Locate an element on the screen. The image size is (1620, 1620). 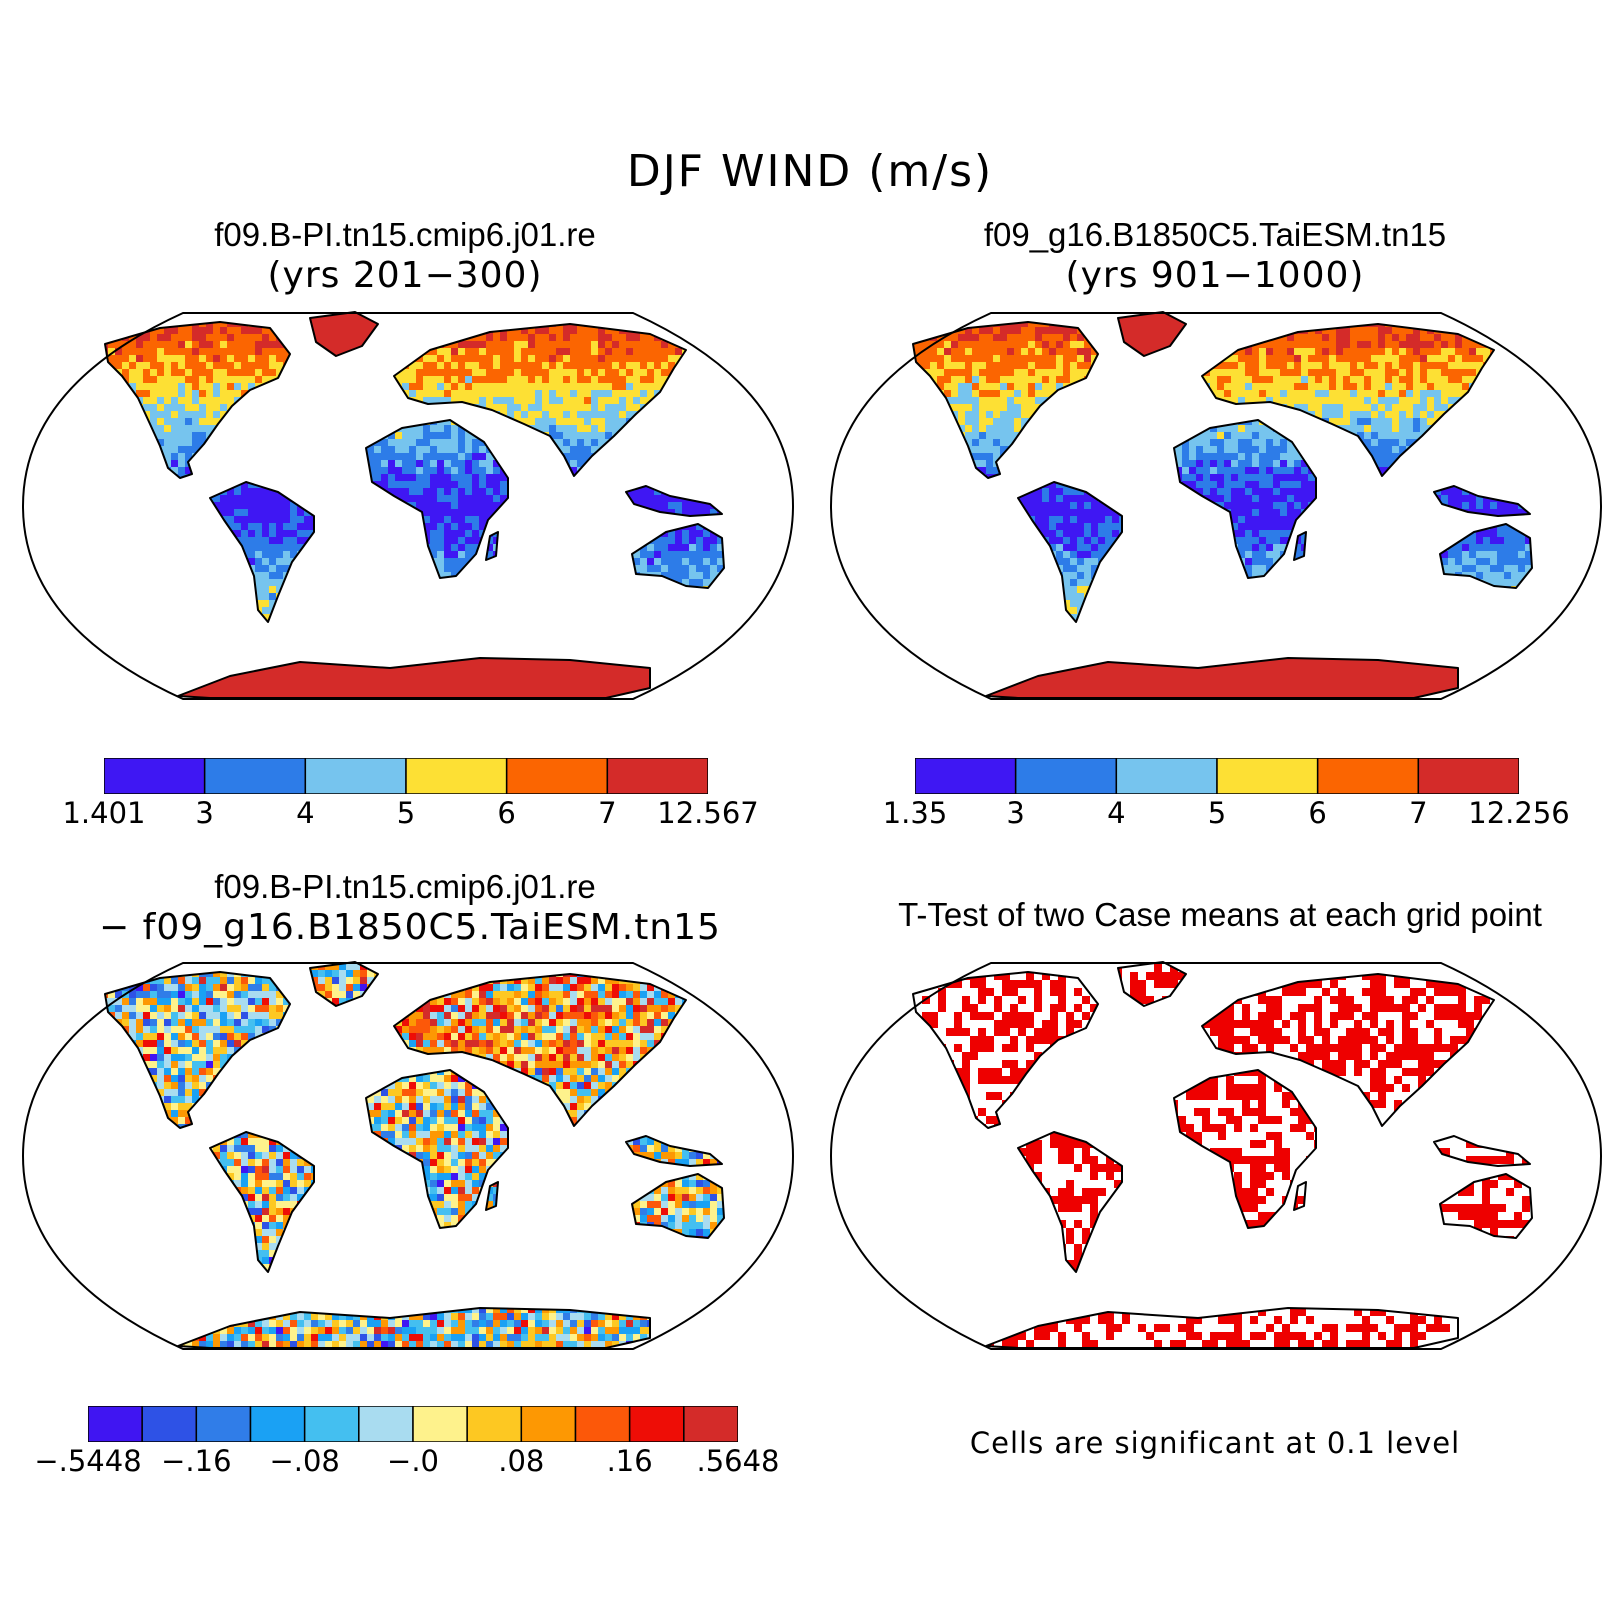
panel-1-colorbar-labels: 1.401 3 4 5 6 7 12.567 is located at coordinates (410, 816).